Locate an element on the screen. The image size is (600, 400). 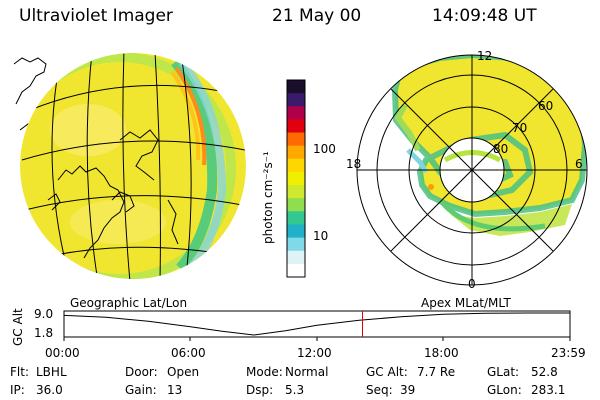
gain-label: Gain: is located at coordinates (141, 390).